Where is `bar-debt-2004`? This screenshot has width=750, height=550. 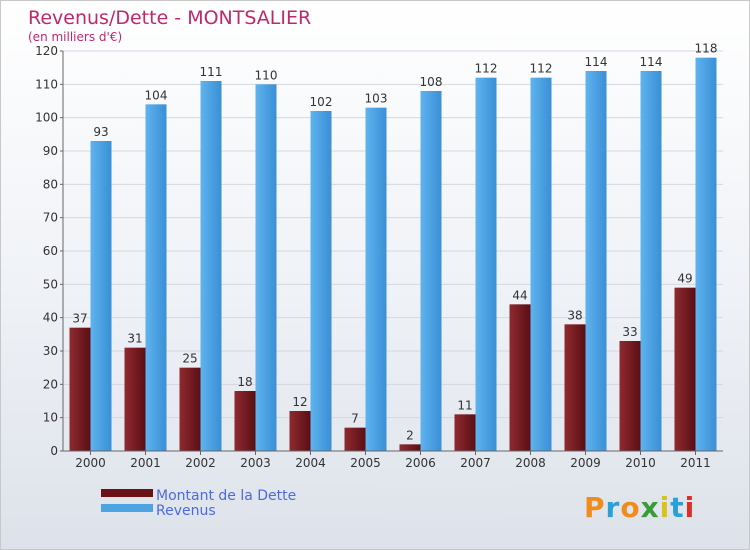
bar-debt-2004 is located at coordinates (300, 431).